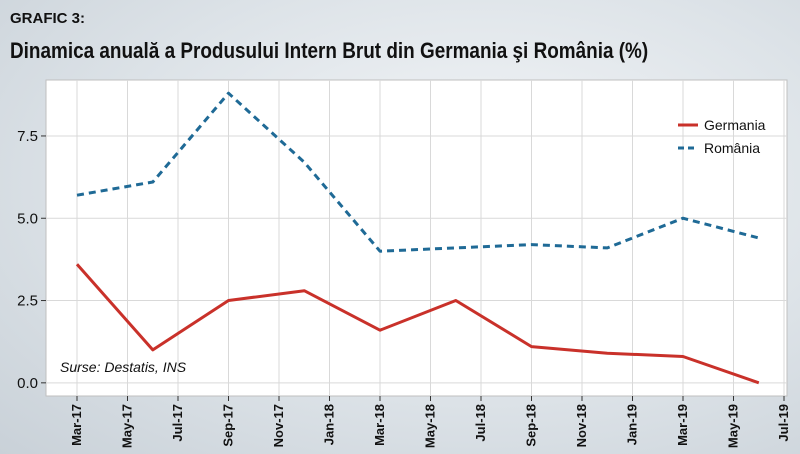 This screenshot has height=454, width=800. What do you see at coordinates (682, 425) in the screenshot?
I see `x-tick-label: Mar-19` at bounding box center [682, 425].